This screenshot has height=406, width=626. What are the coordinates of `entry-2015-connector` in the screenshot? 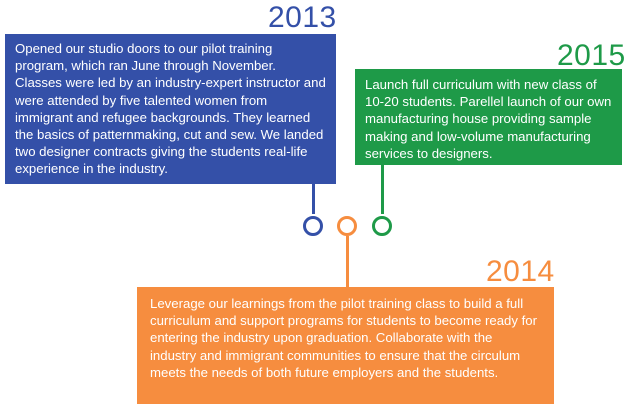 It's located at (382, 189).